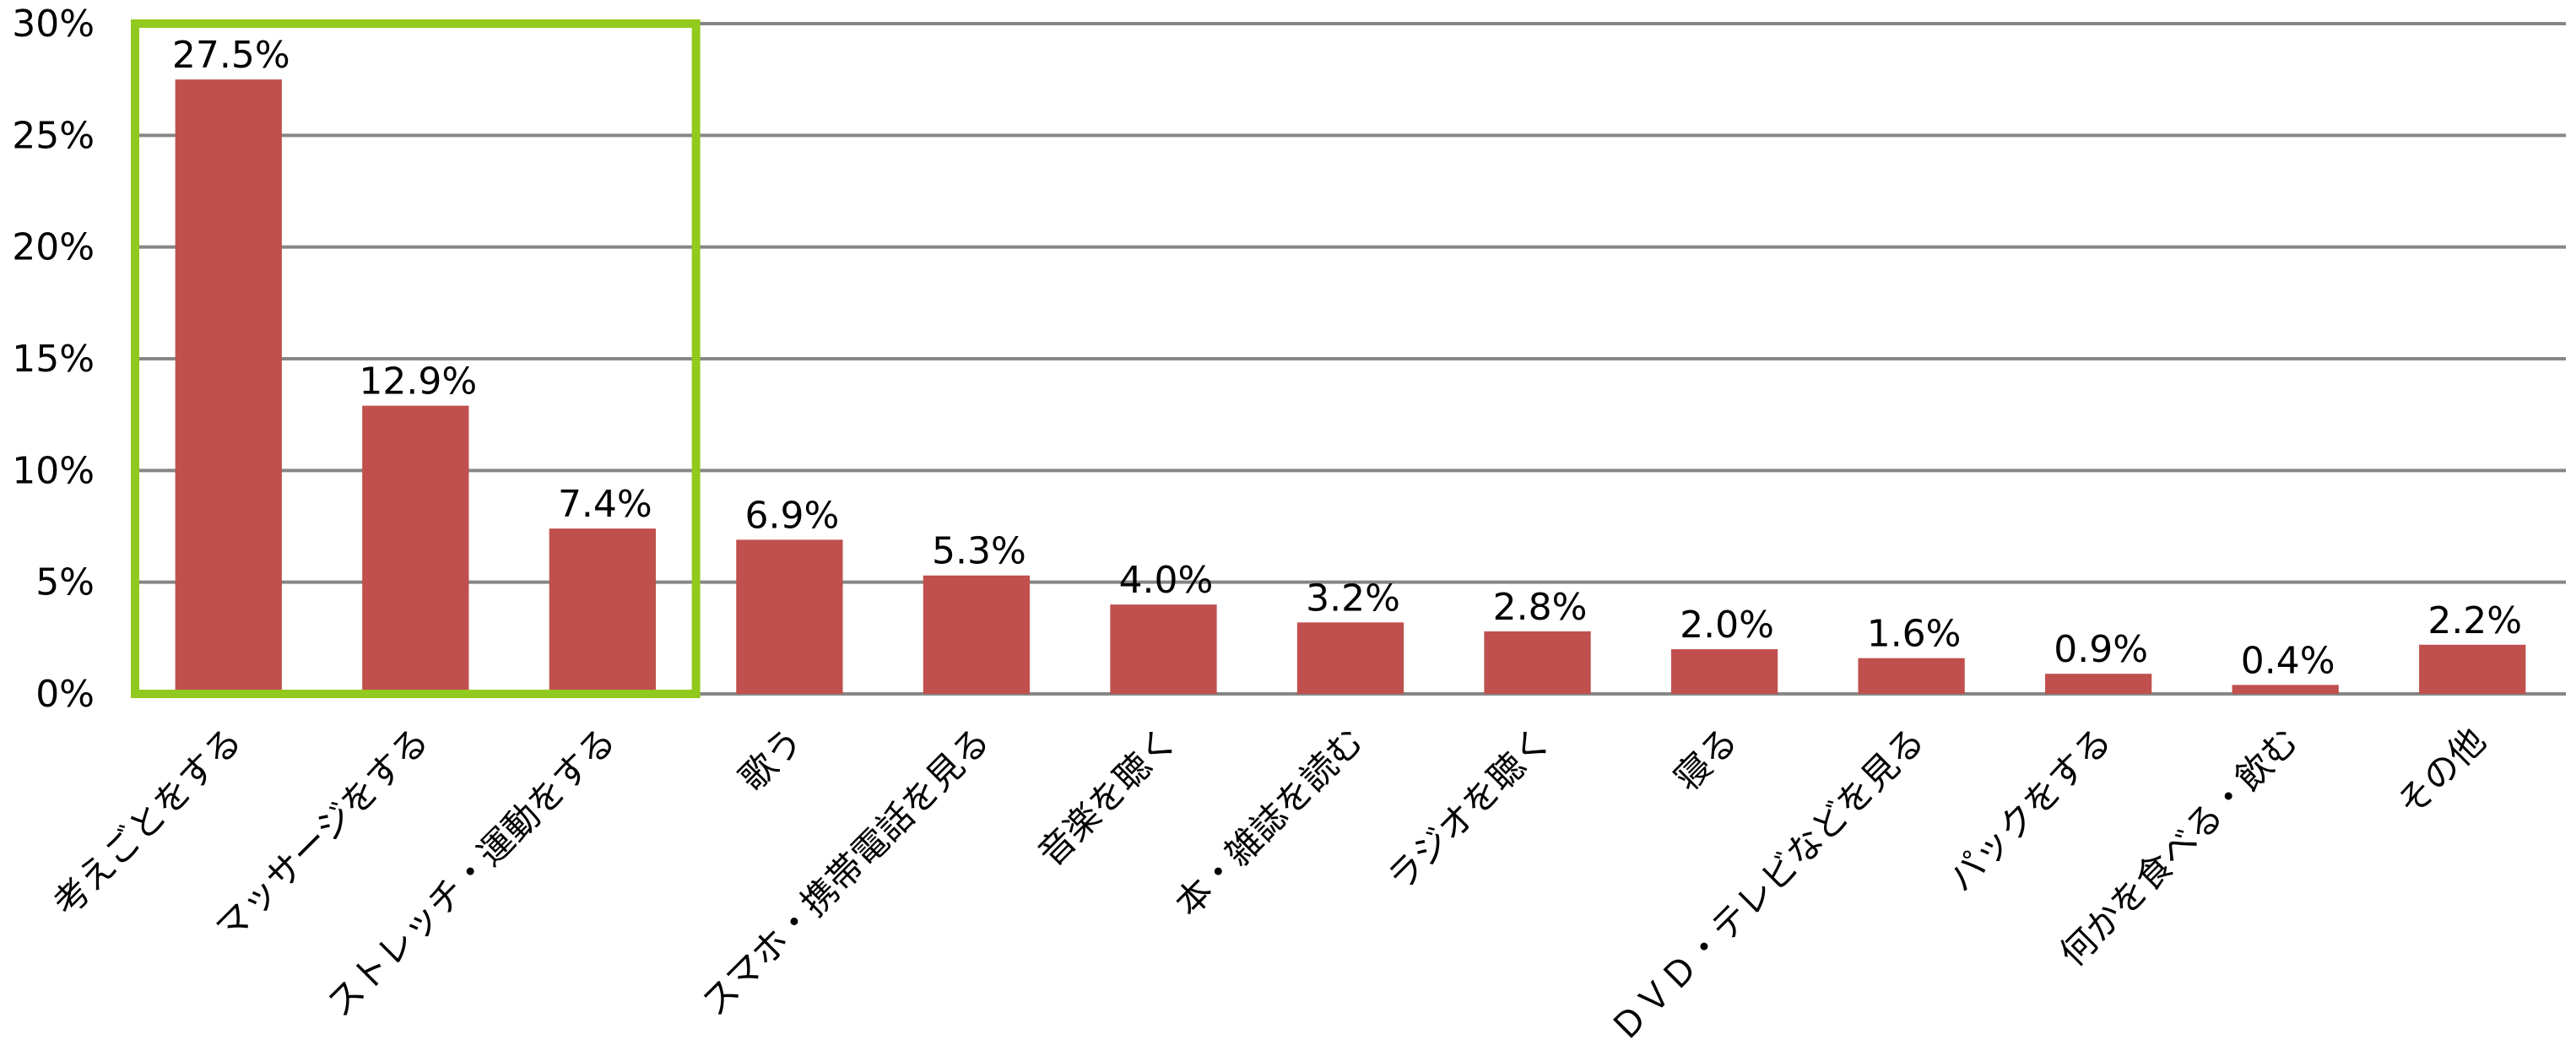 This screenshot has height=1040, width=2576. I want to click on y-tick-label: 0%, so click(65, 694).